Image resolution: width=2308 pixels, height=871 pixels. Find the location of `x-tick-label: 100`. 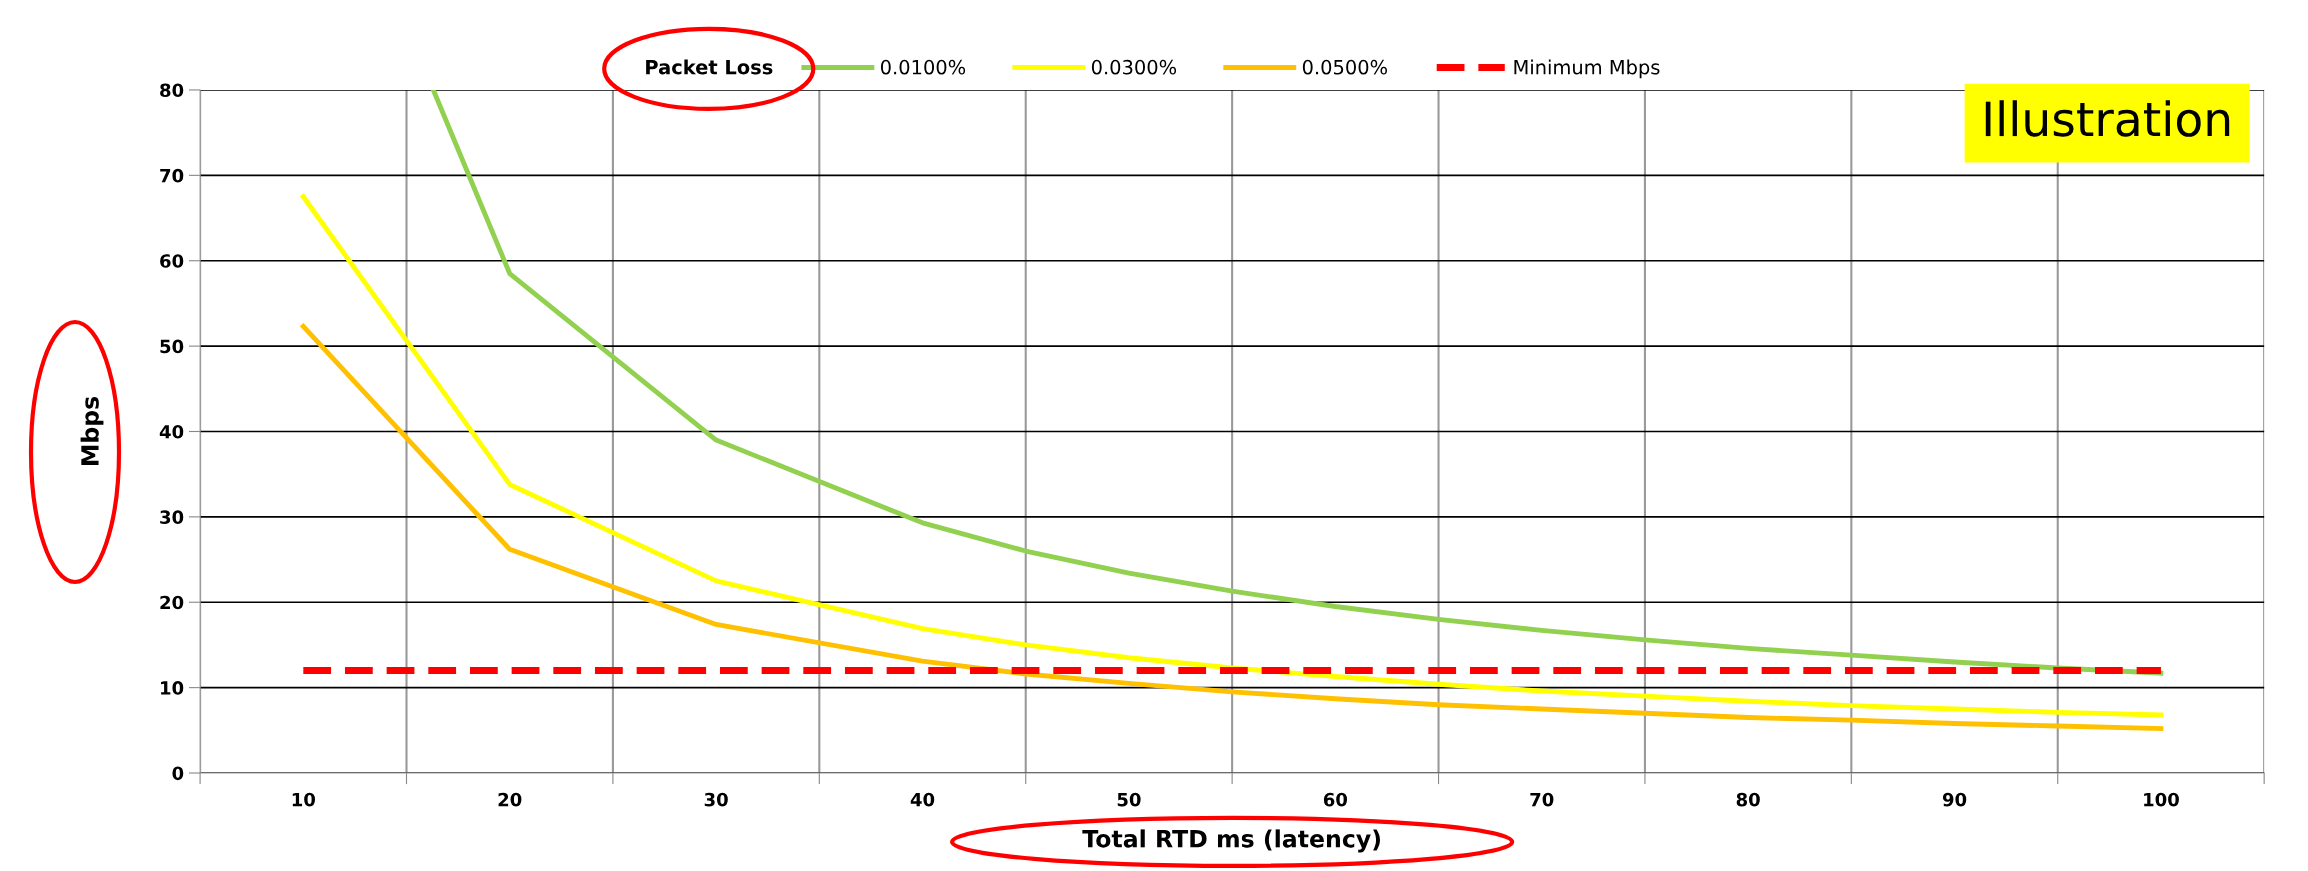

x-tick-label: 100 is located at coordinates (2161, 799).